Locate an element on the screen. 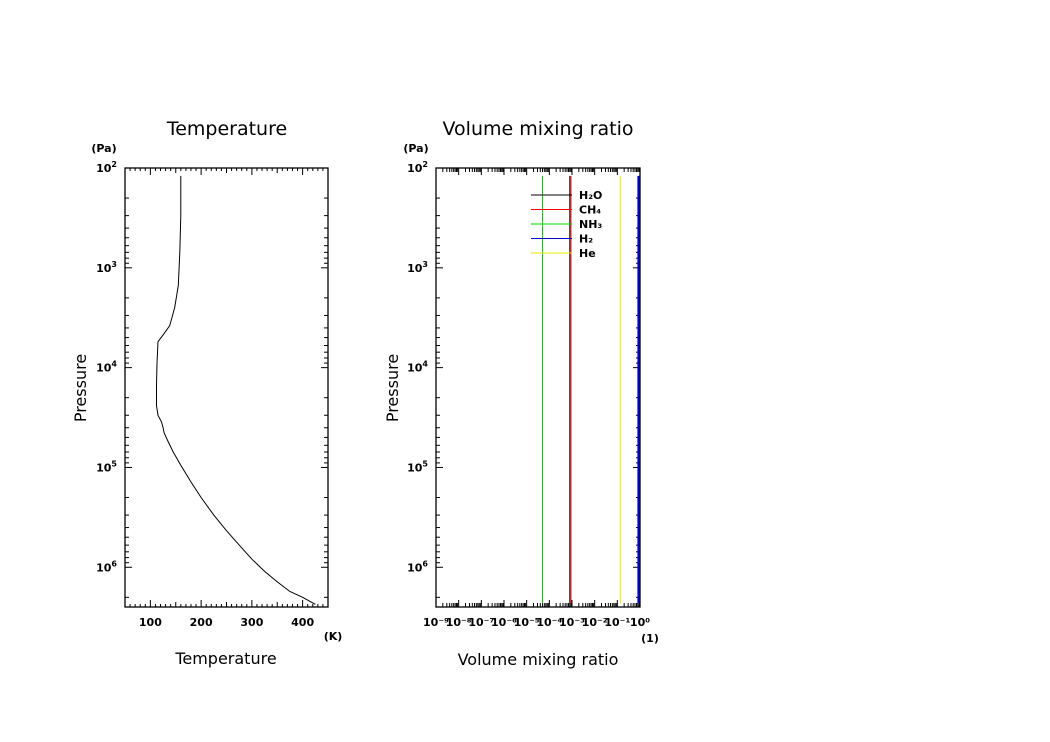 The width and height of the screenshot is (1050, 742). mixing-ratio-y-label: Pressure is located at coordinates (392, 388).